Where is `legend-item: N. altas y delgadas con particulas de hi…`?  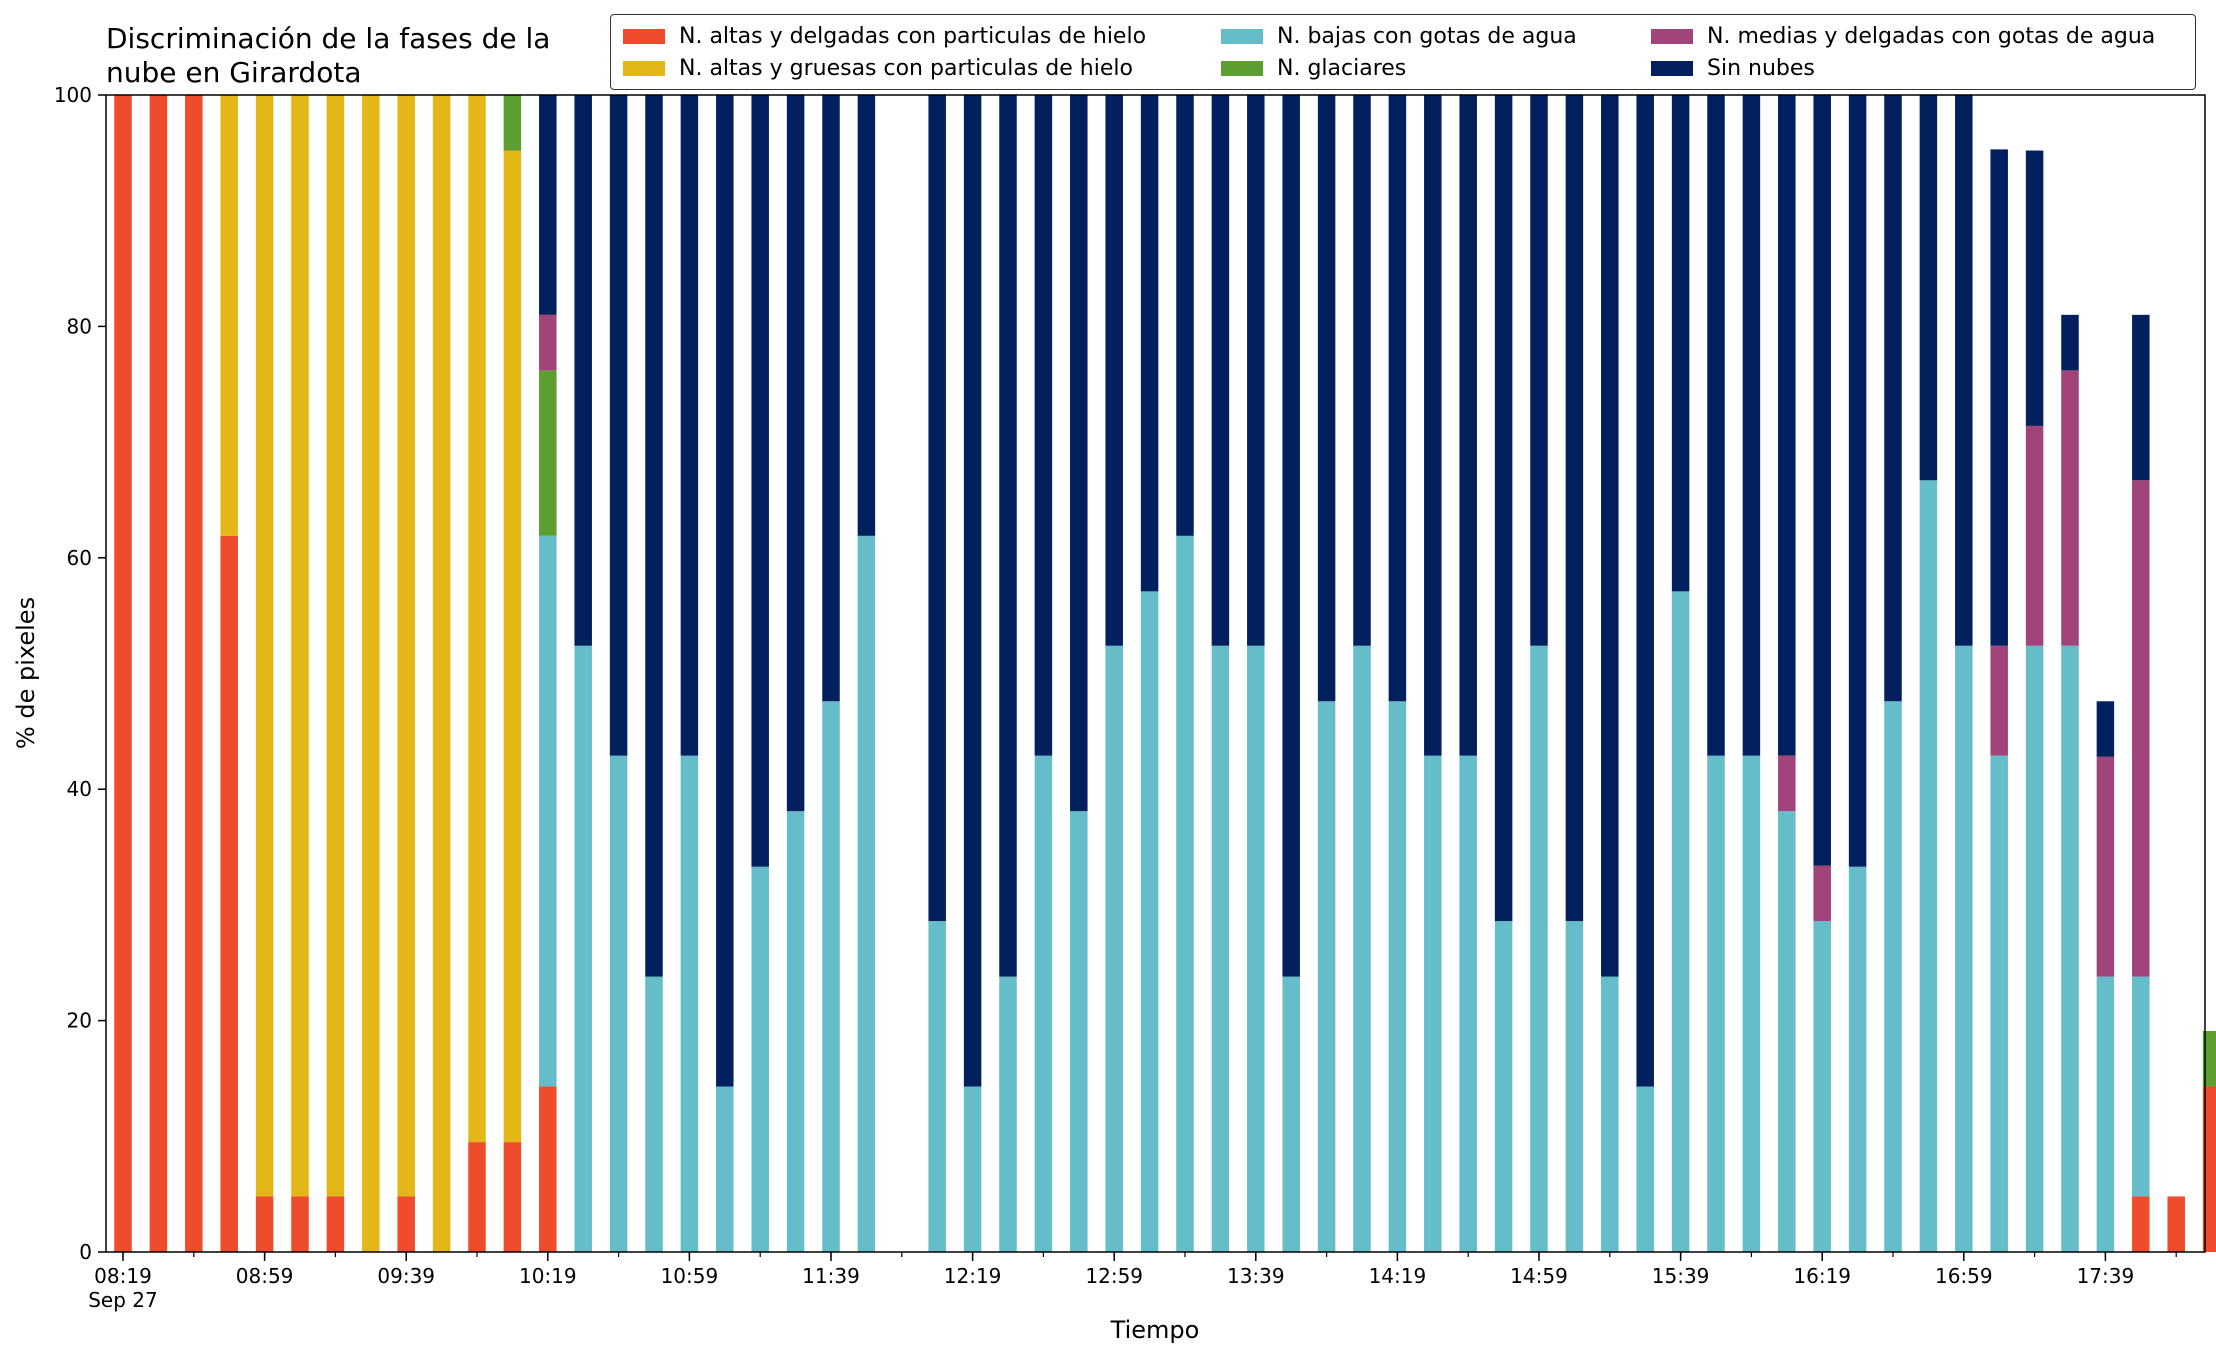
legend-item: N. altas y delgadas con particulas de hi… is located at coordinates (884, 36).